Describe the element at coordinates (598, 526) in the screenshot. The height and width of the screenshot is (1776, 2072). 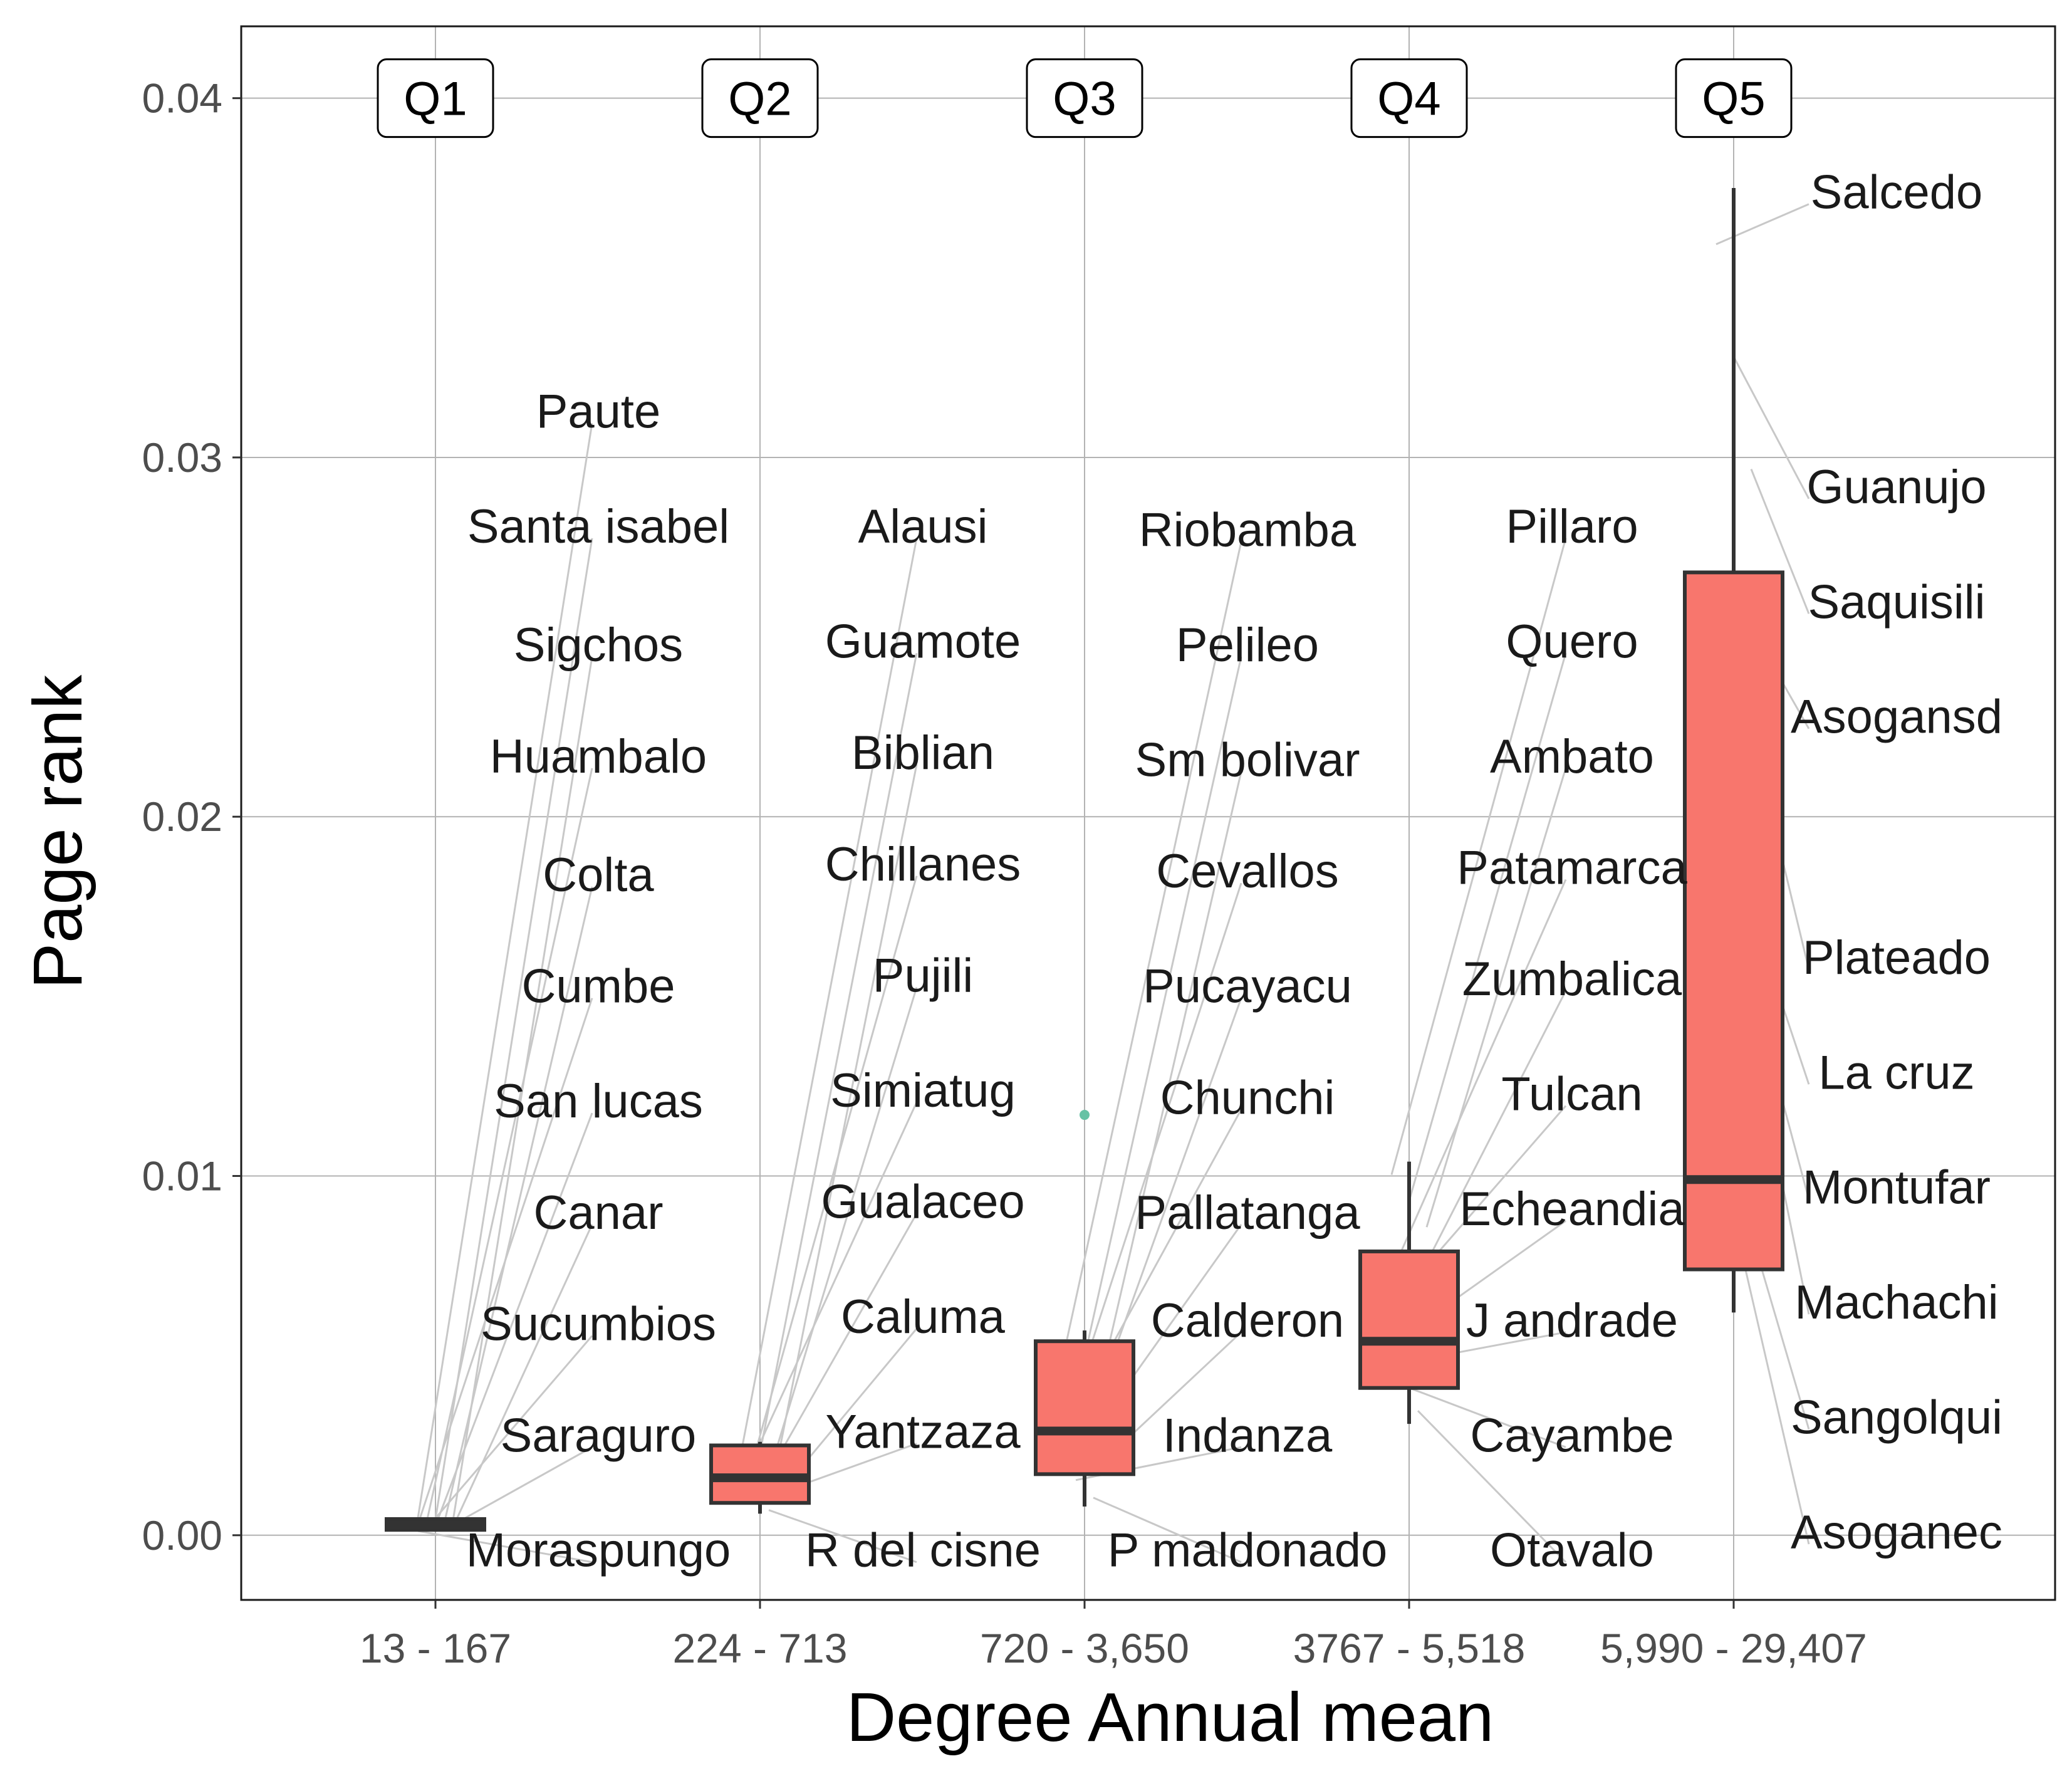
I see `point-label: Santa isabel` at that location.